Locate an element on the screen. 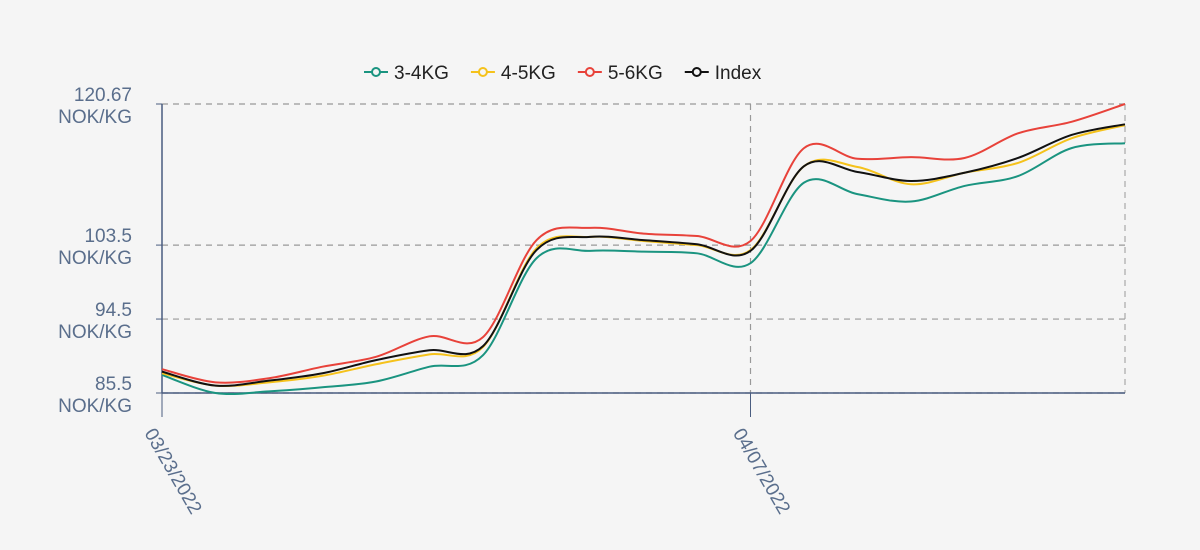  legend-label: 3-4KG is located at coordinates (421, 73).